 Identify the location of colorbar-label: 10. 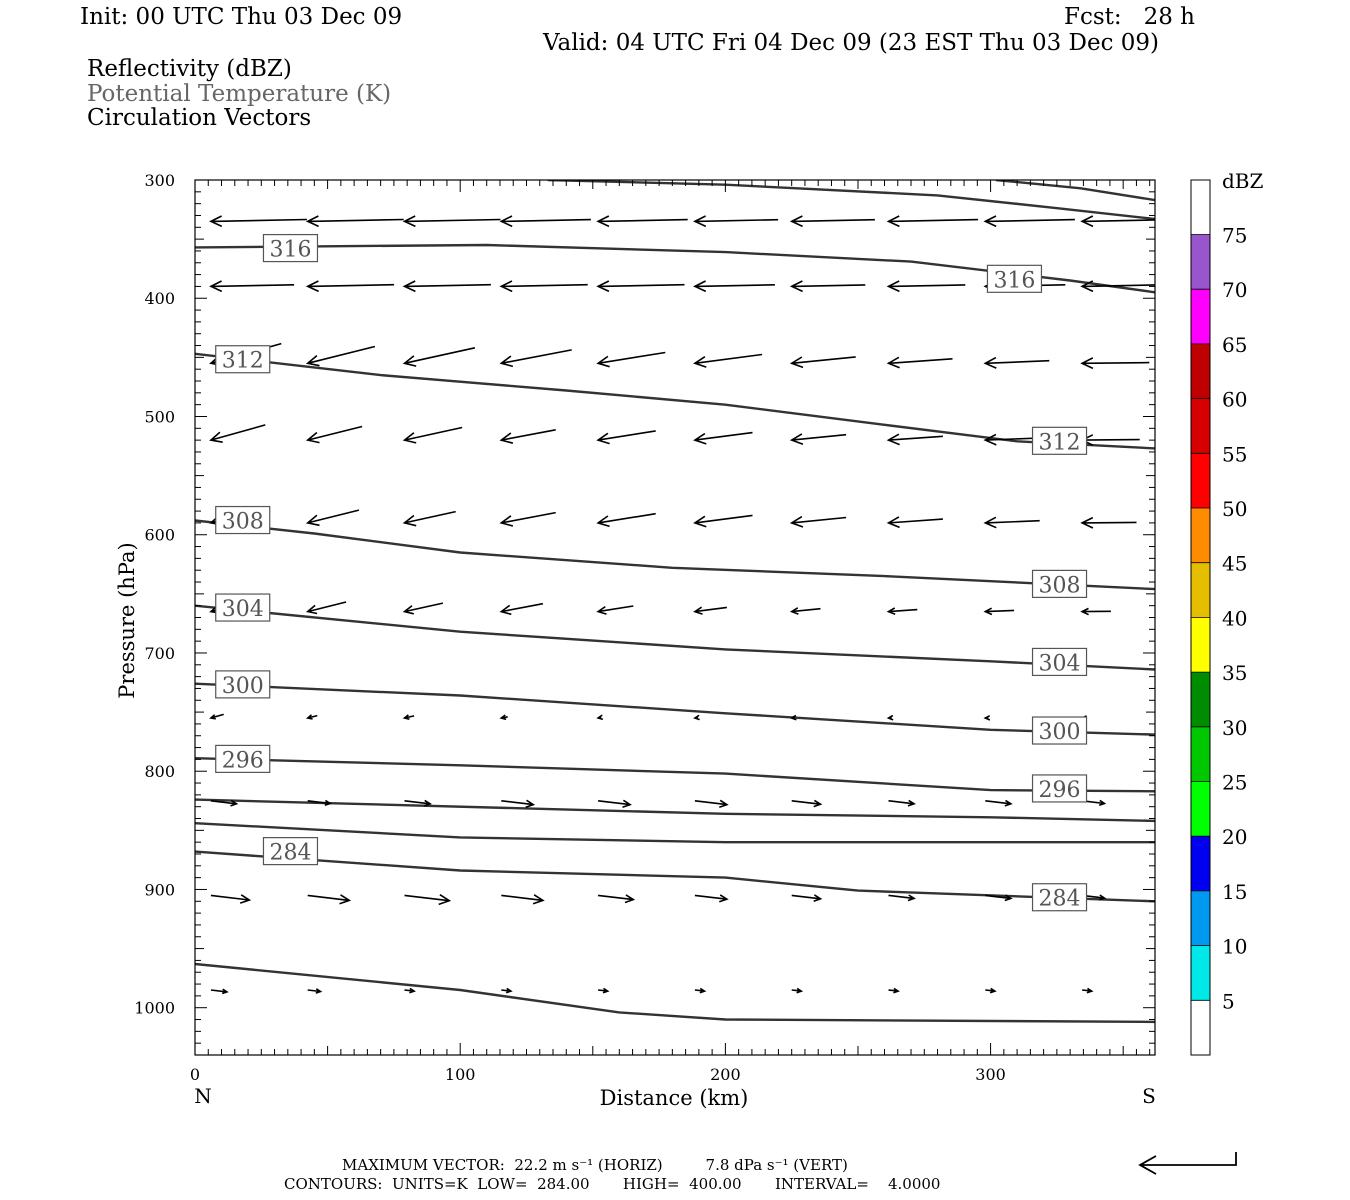
(1234, 947).